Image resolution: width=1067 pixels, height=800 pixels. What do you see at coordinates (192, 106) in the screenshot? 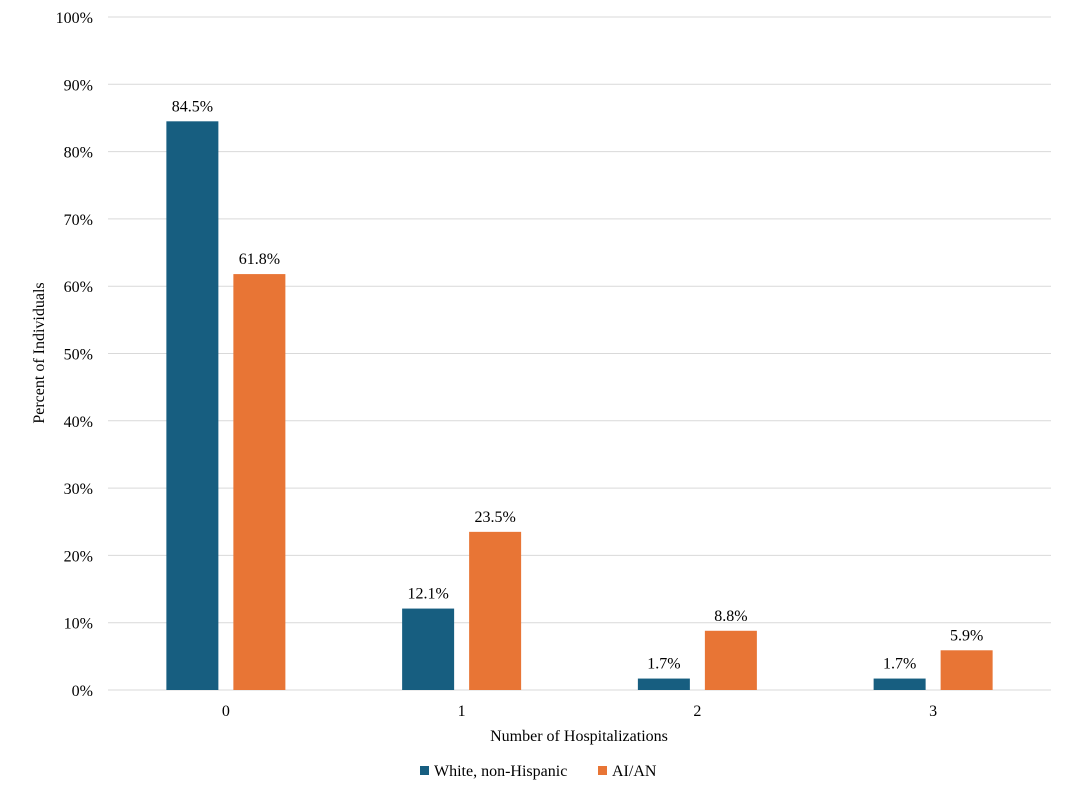
I see `data-label: 84.5%` at bounding box center [192, 106].